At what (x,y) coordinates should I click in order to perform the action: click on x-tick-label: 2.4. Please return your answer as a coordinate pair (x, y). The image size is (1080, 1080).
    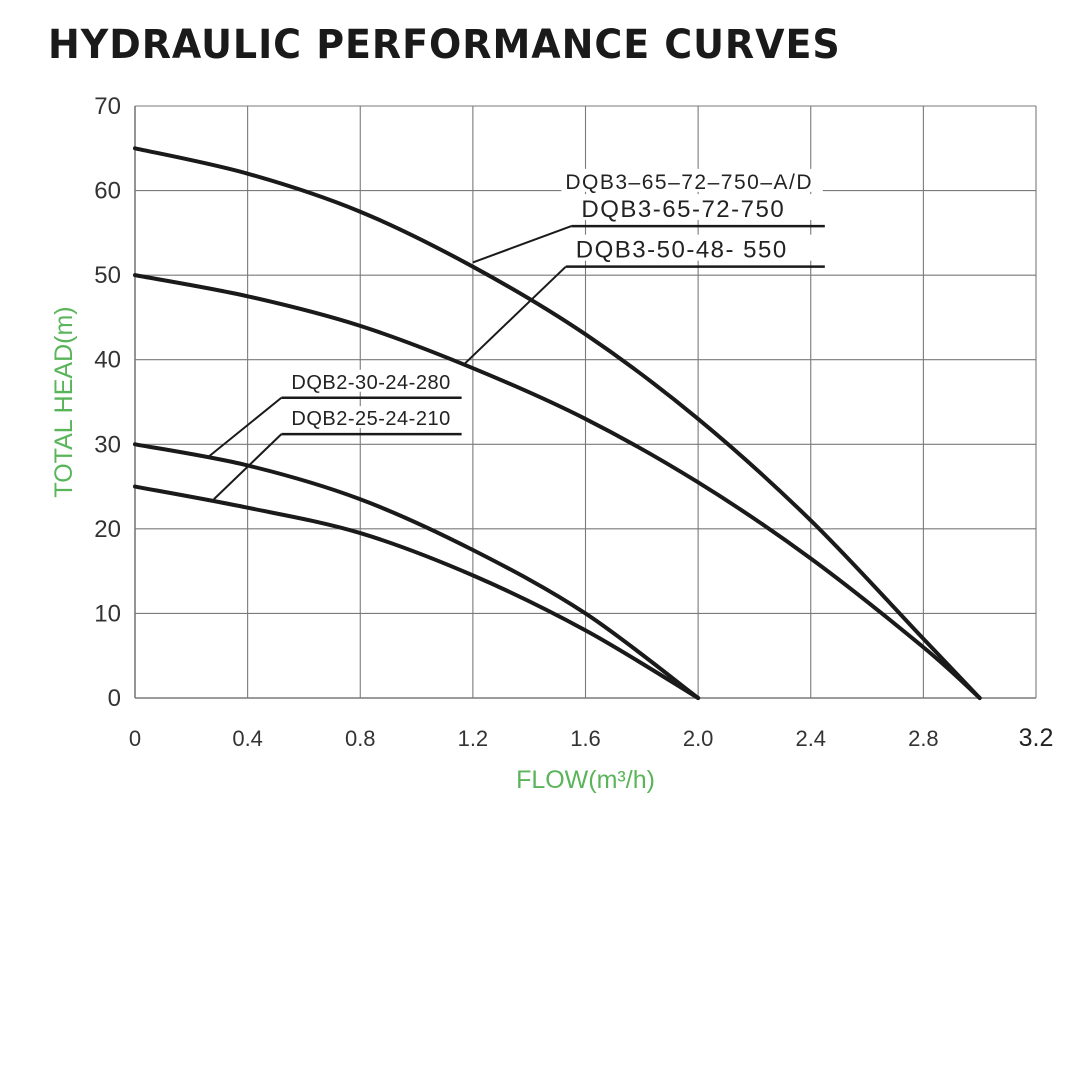
    Looking at the image, I should click on (810, 738).